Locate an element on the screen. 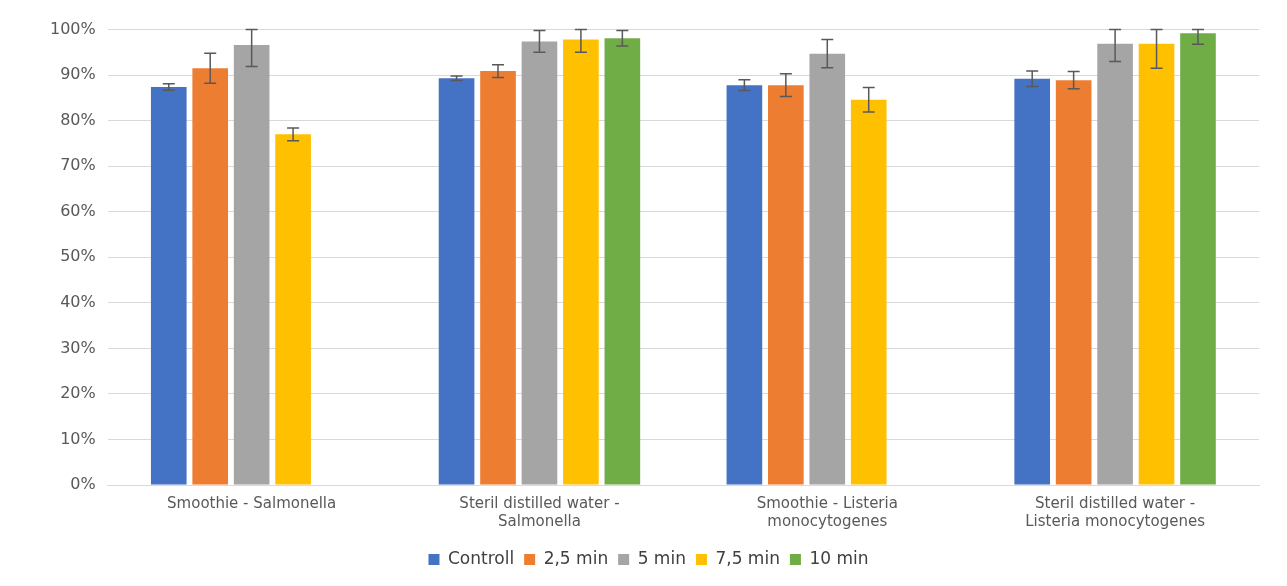 The image size is (1287, 586). y-tick-label: 20% is located at coordinates (78, 393).